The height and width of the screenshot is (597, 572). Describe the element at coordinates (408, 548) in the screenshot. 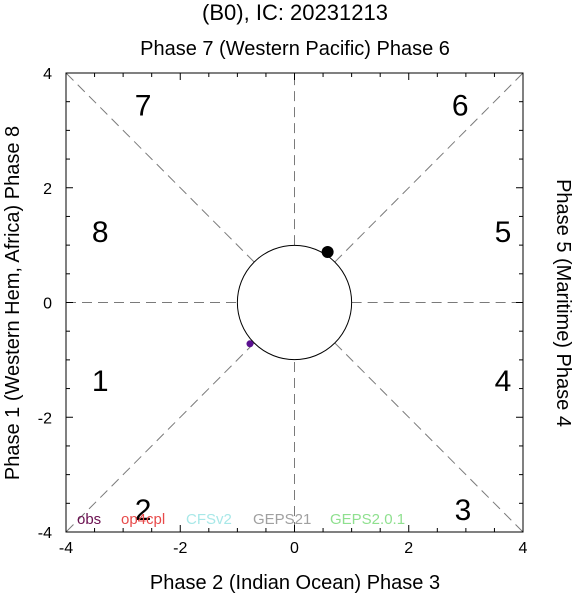

I see `x-tick-label: 2` at that location.